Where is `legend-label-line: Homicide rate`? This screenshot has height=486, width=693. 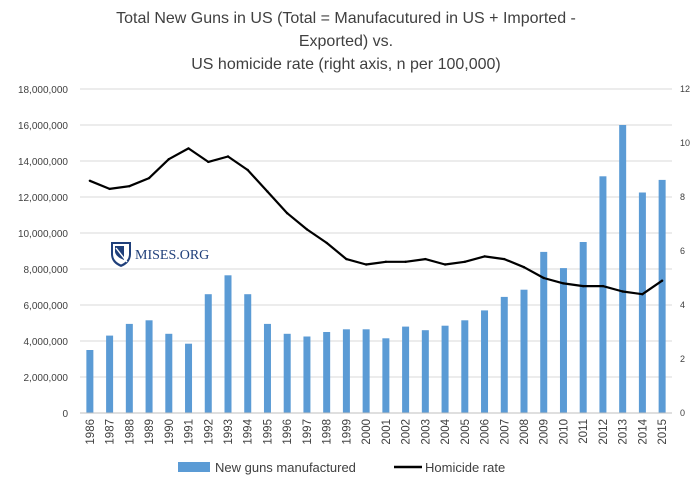 legend-label-line: Homicide rate is located at coordinates (465, 467).